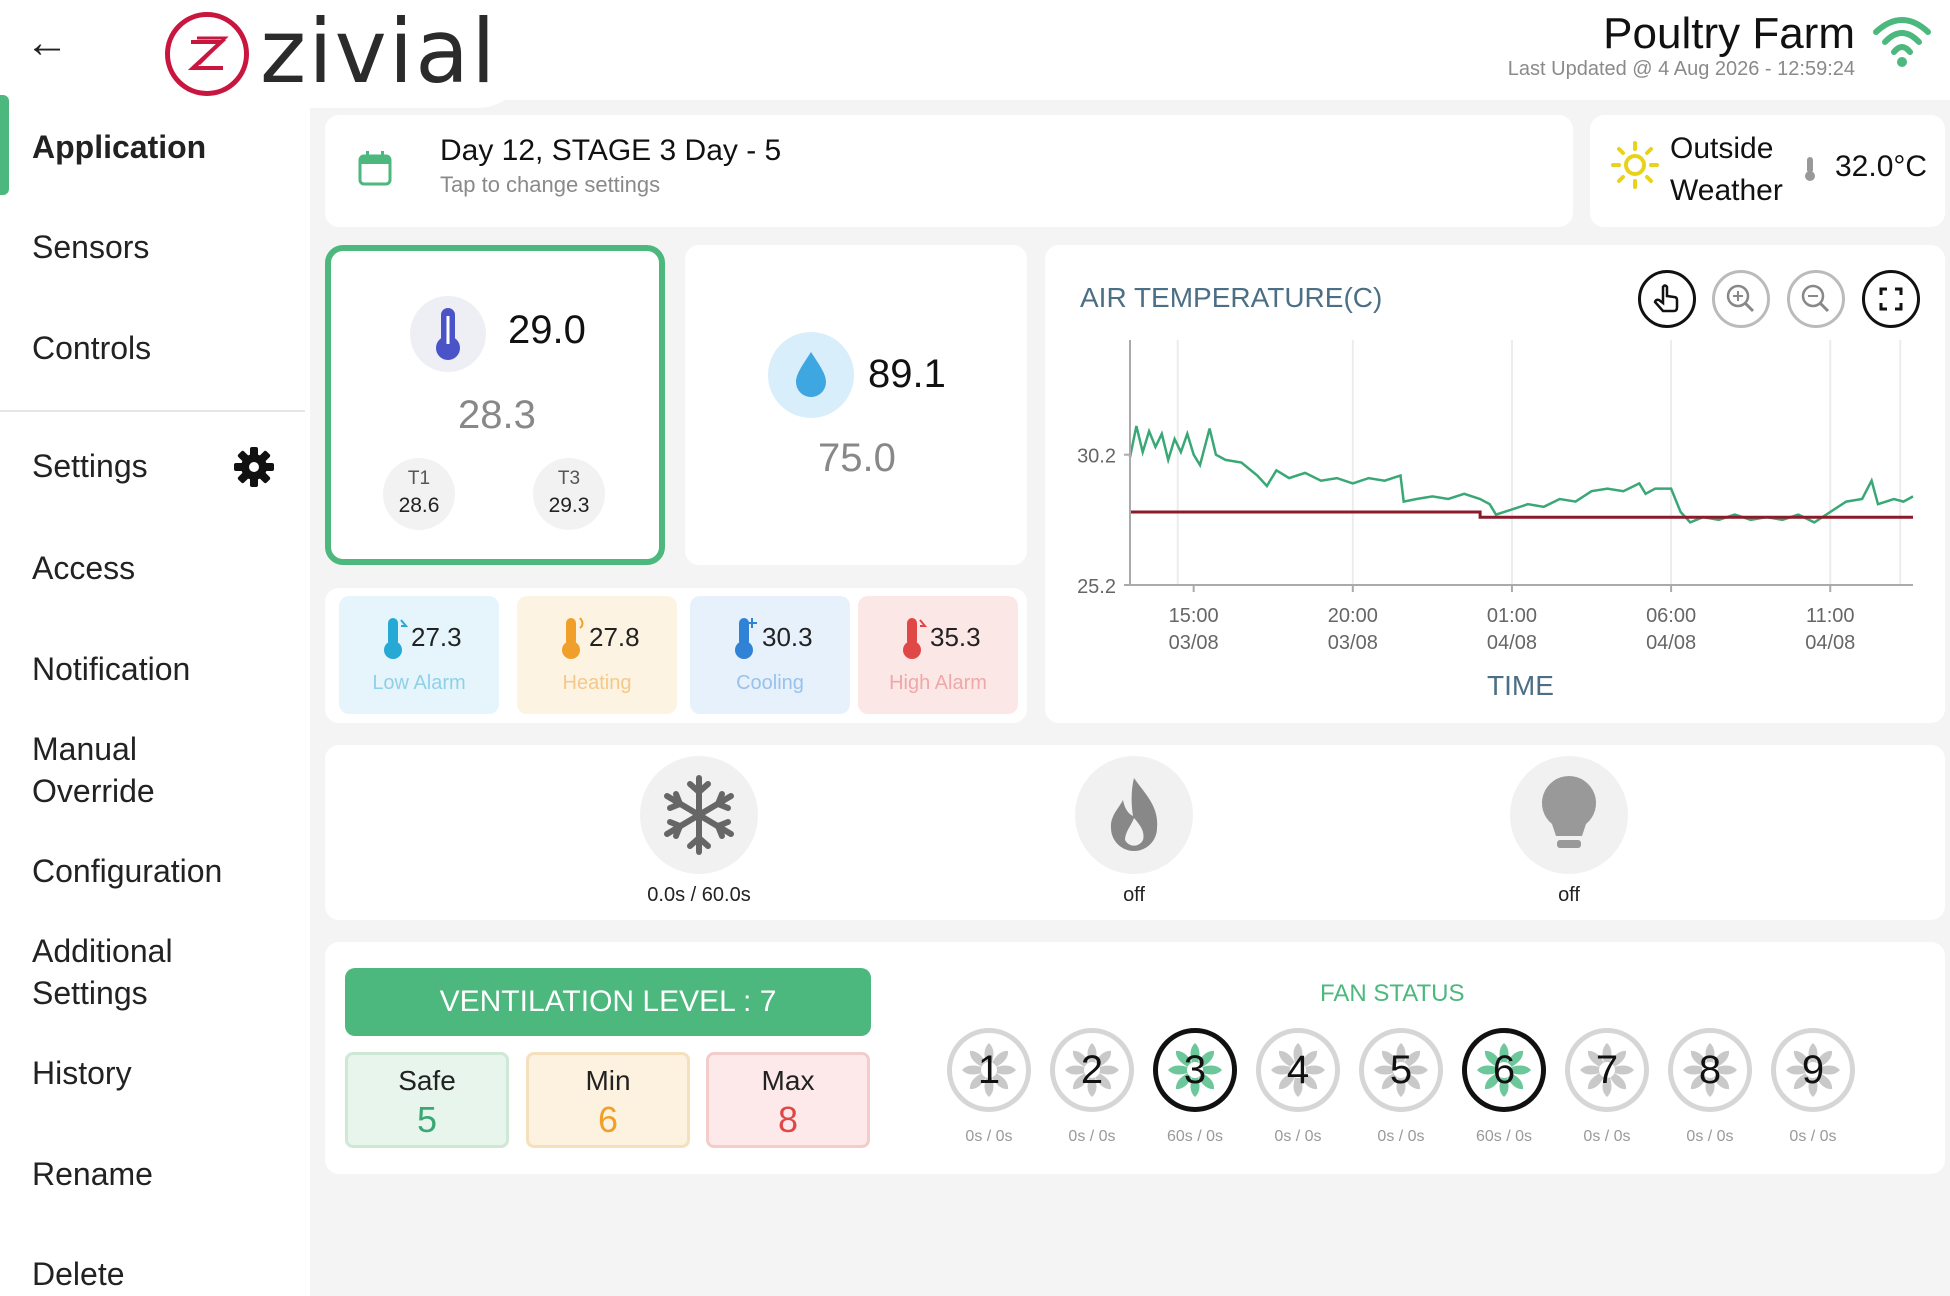  I want to click on level-label: Min, so click(608, 1080).